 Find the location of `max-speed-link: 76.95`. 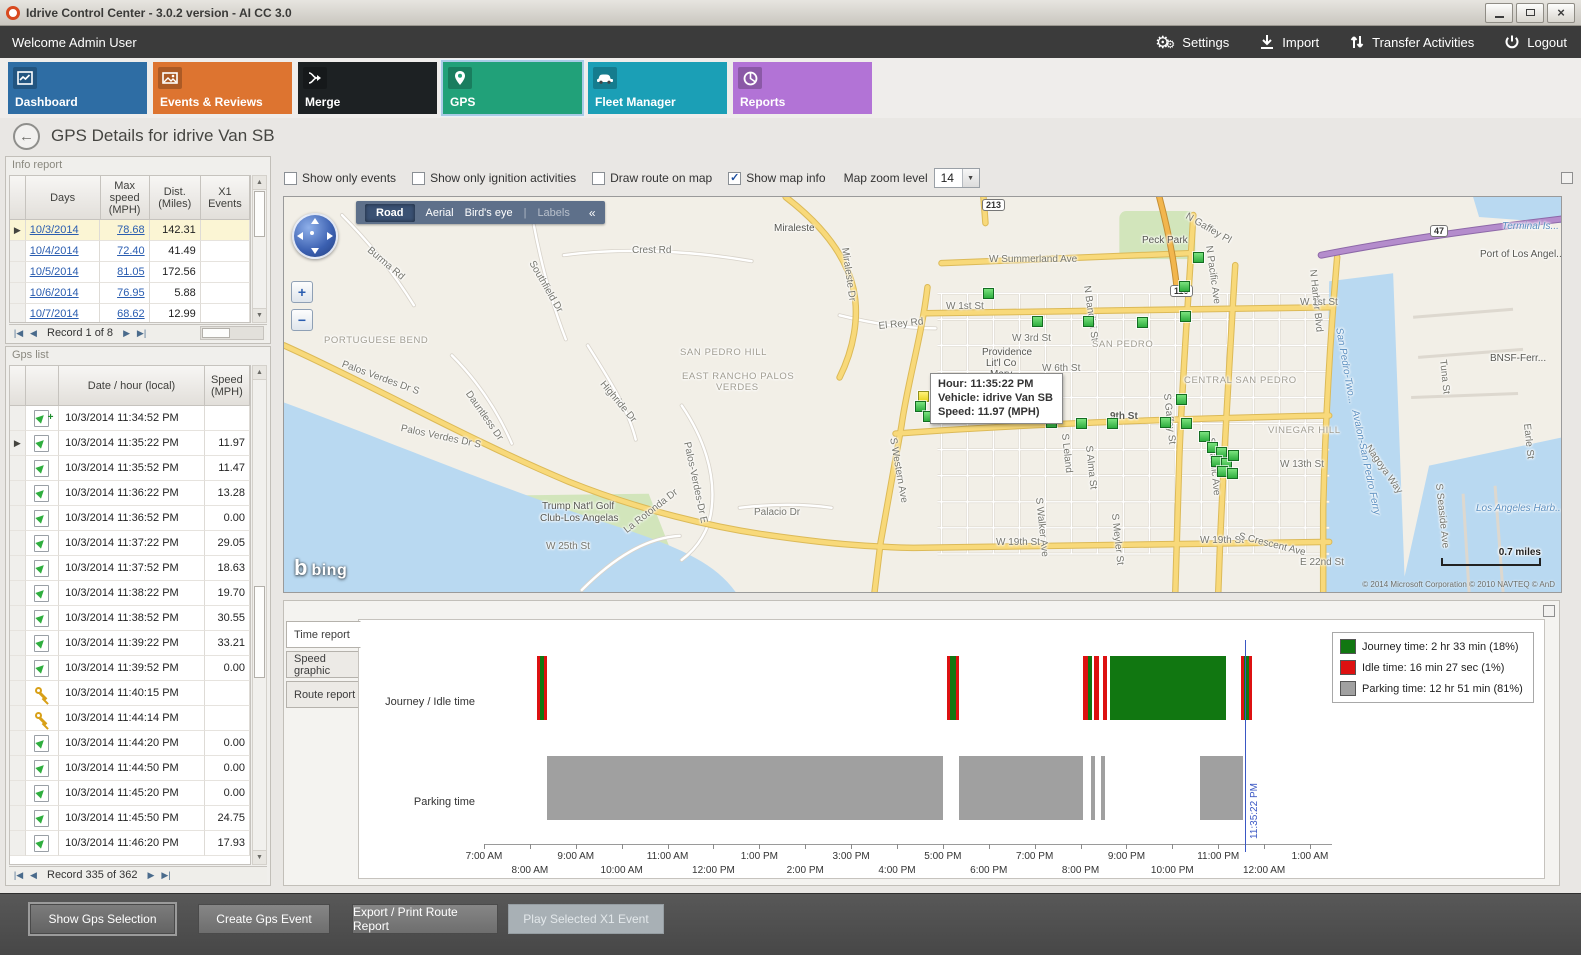

max-speed-link: 76.95 is located at coordinates (131, 293).